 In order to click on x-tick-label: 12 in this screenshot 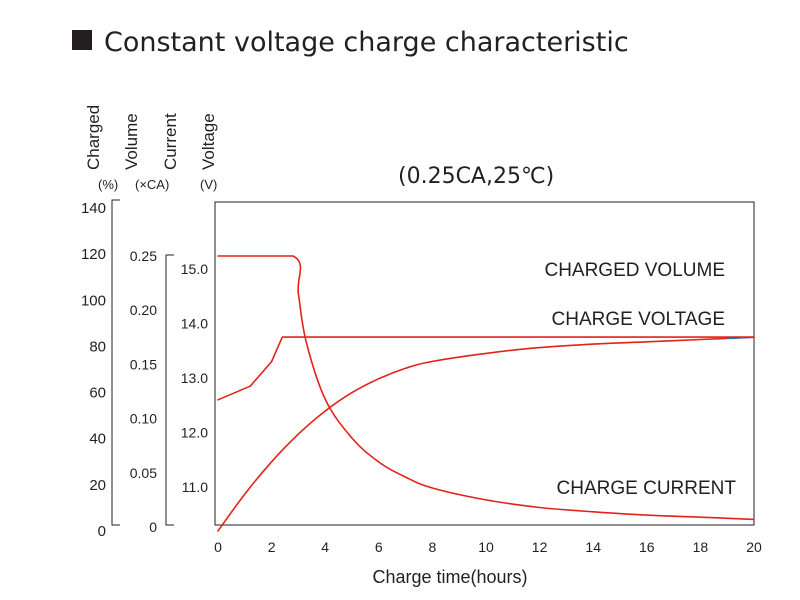, I will do `click(540, 547)`.